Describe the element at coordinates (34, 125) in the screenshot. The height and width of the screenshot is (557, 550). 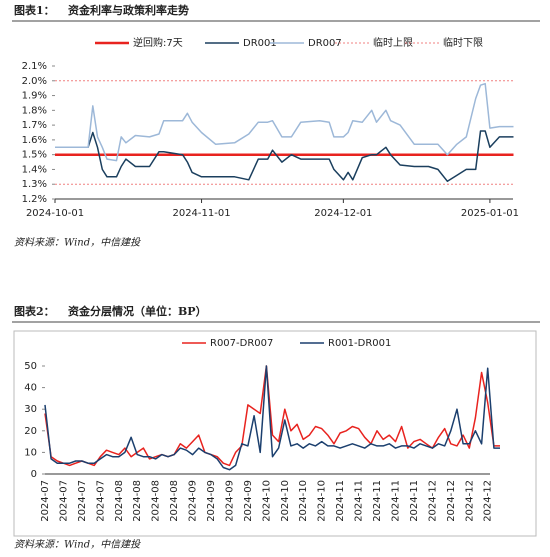
I see `y-tick-label: 1.7%` at that location.